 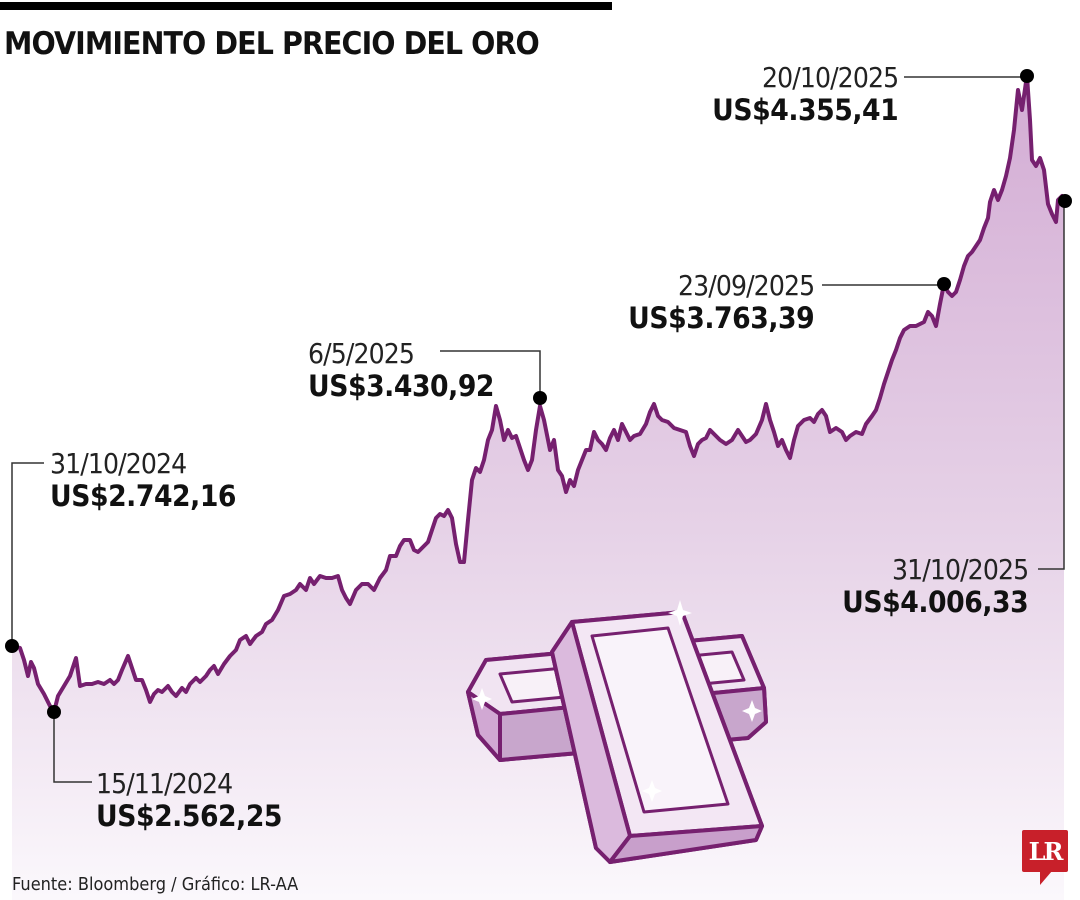 I want to click on lr-logo: LR, so click(x=1045, y=851).